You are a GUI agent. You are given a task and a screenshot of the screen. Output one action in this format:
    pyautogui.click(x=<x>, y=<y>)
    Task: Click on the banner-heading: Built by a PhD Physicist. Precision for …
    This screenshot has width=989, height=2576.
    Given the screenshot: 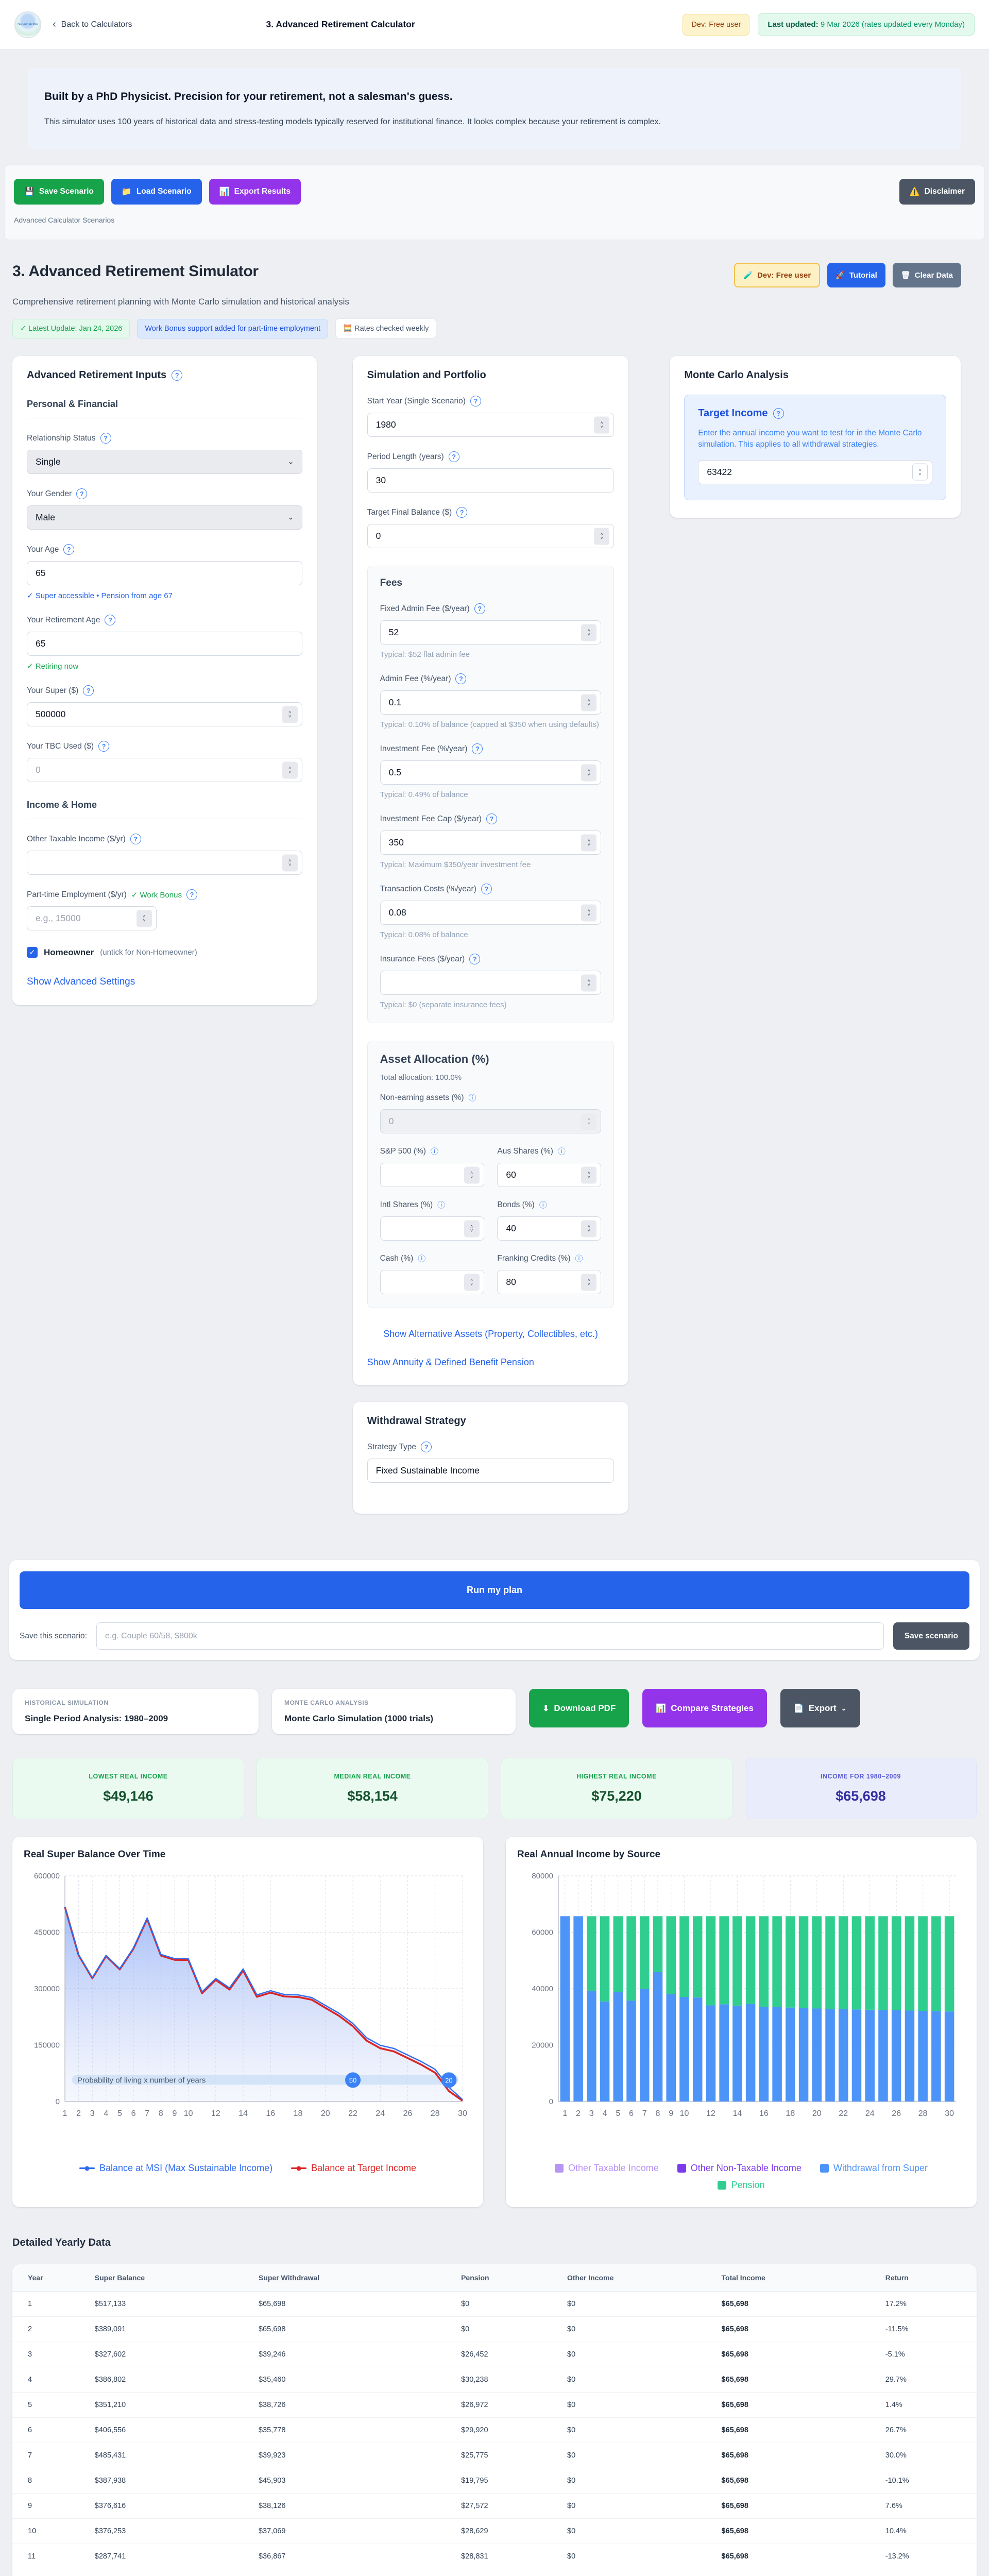 What is the action you would take?
    pyautogui.click(x=248, y=97)
    